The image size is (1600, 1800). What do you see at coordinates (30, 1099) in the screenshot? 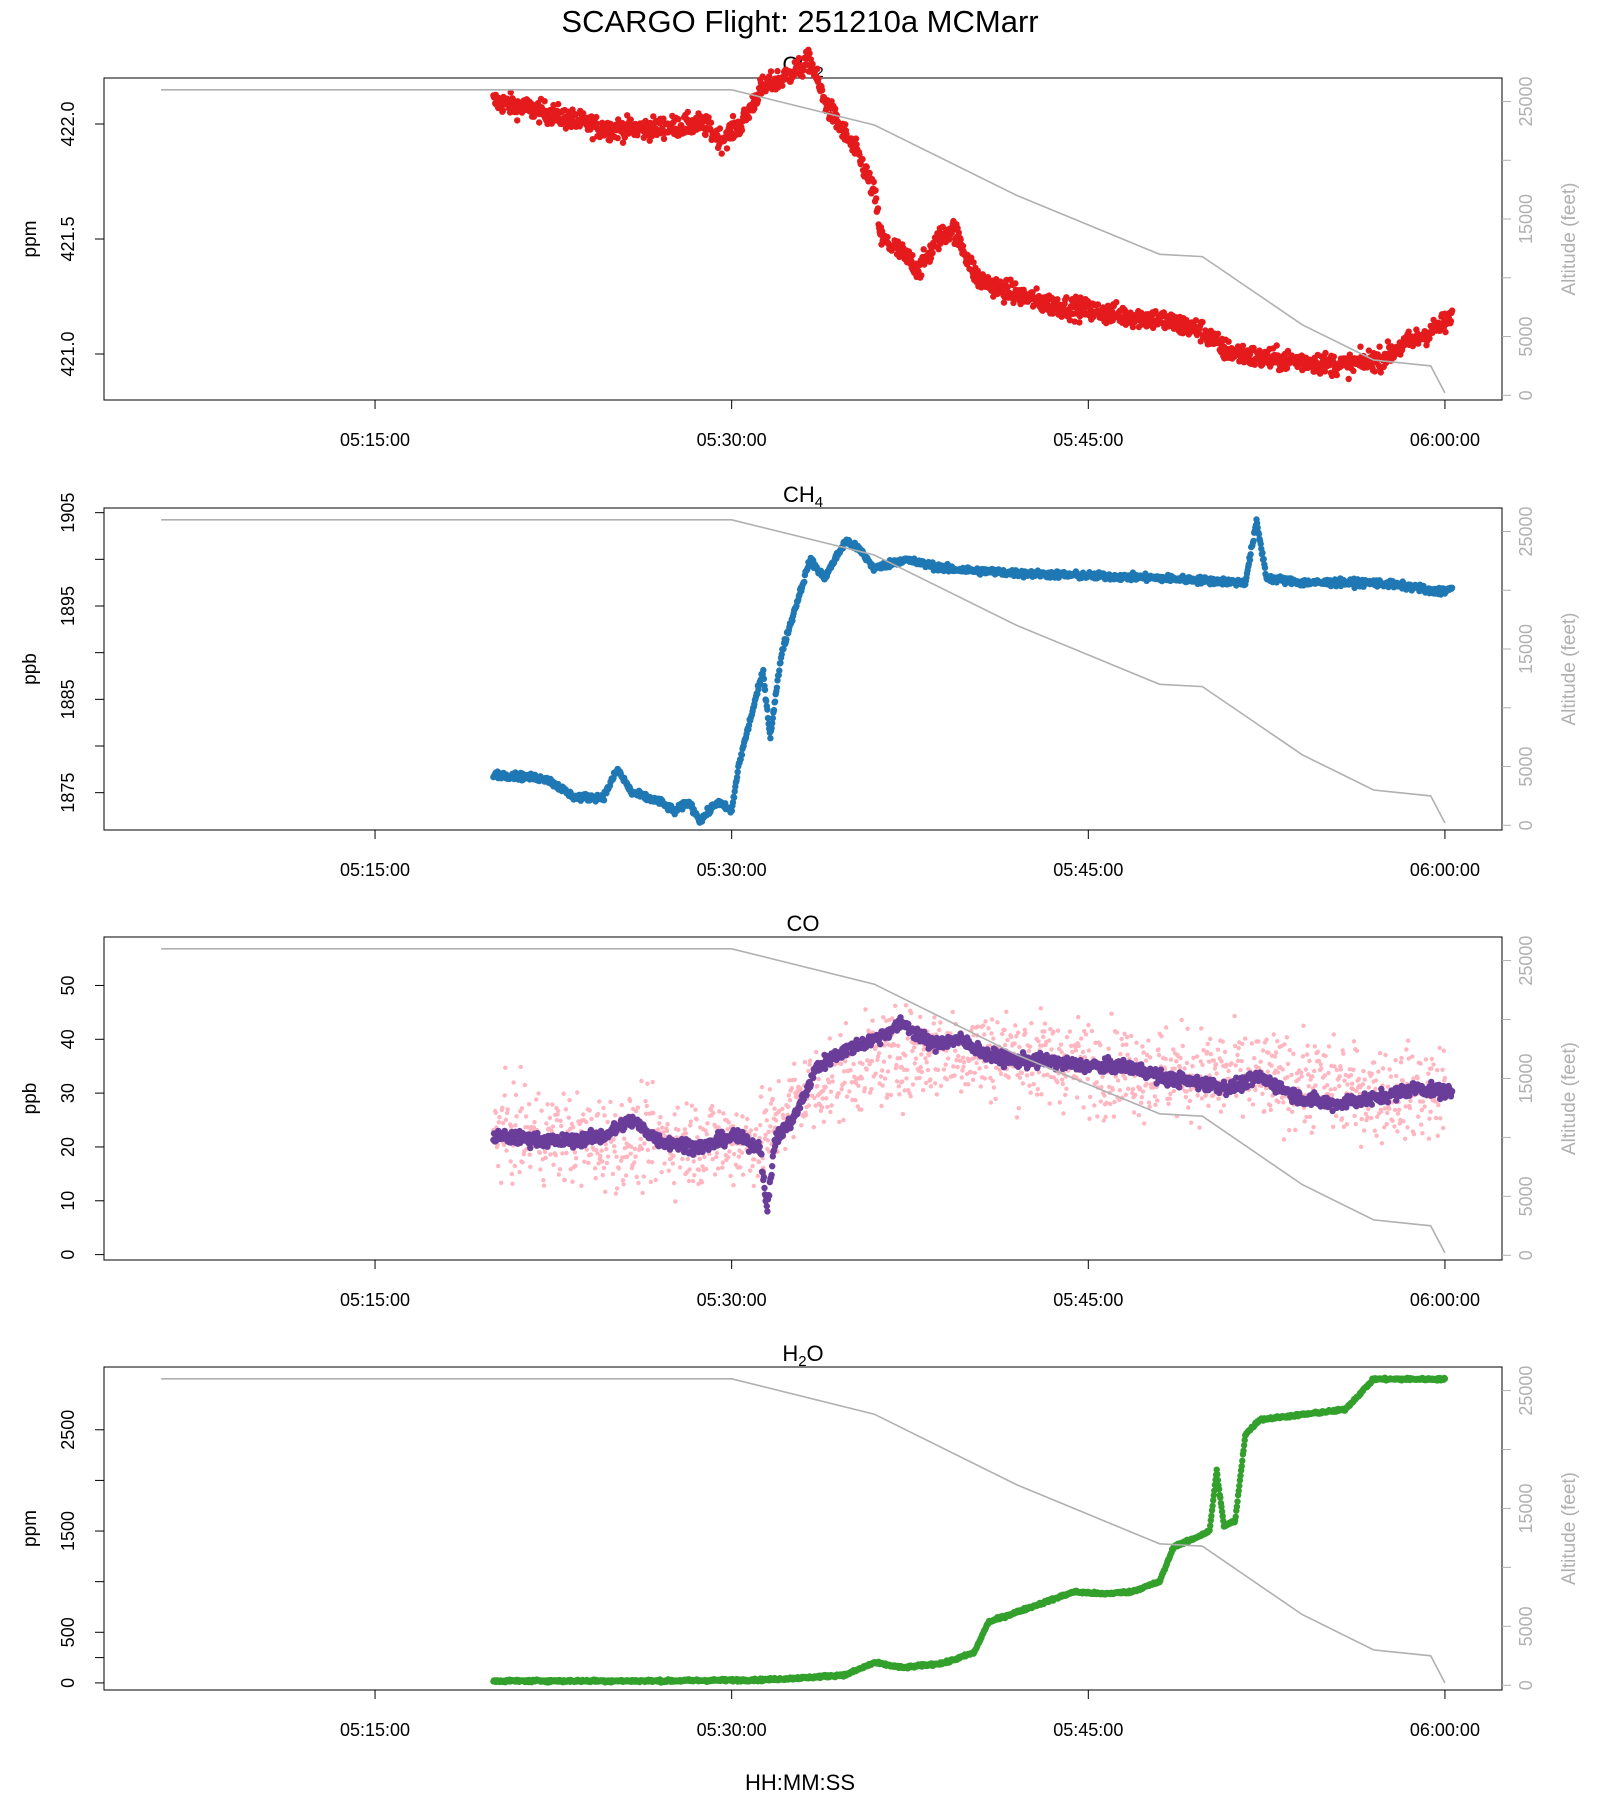
I see `y-axis-label: ppb` at bounding box center [30, 1099].